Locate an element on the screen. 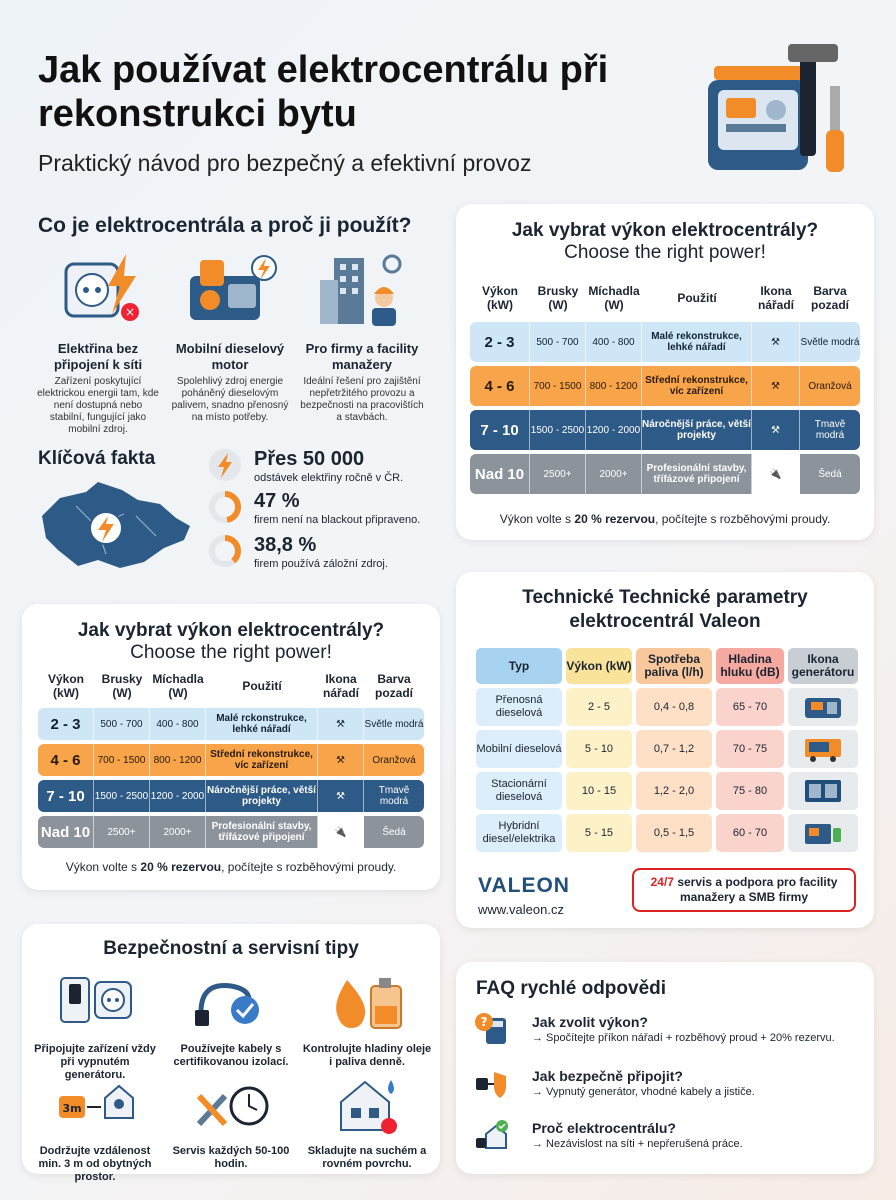  brusky-value: 2500+ is located at coordinates (122, 832).